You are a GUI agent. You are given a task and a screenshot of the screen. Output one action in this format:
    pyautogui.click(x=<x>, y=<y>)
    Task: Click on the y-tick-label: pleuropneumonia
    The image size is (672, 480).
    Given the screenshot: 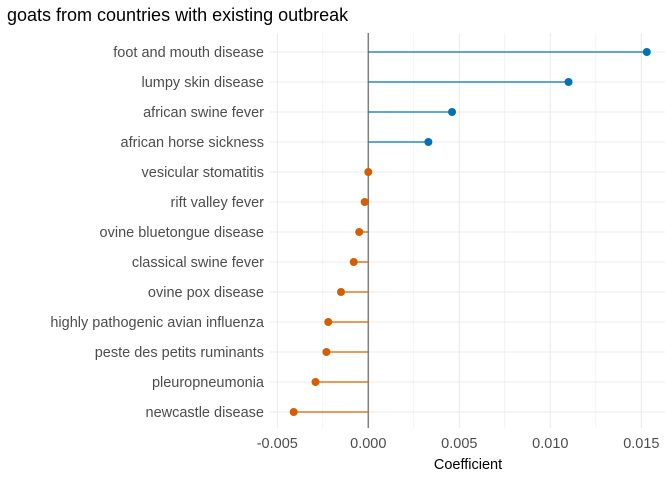 What is the action you would take?
    pyautogui.click(x=208, y=383)
    